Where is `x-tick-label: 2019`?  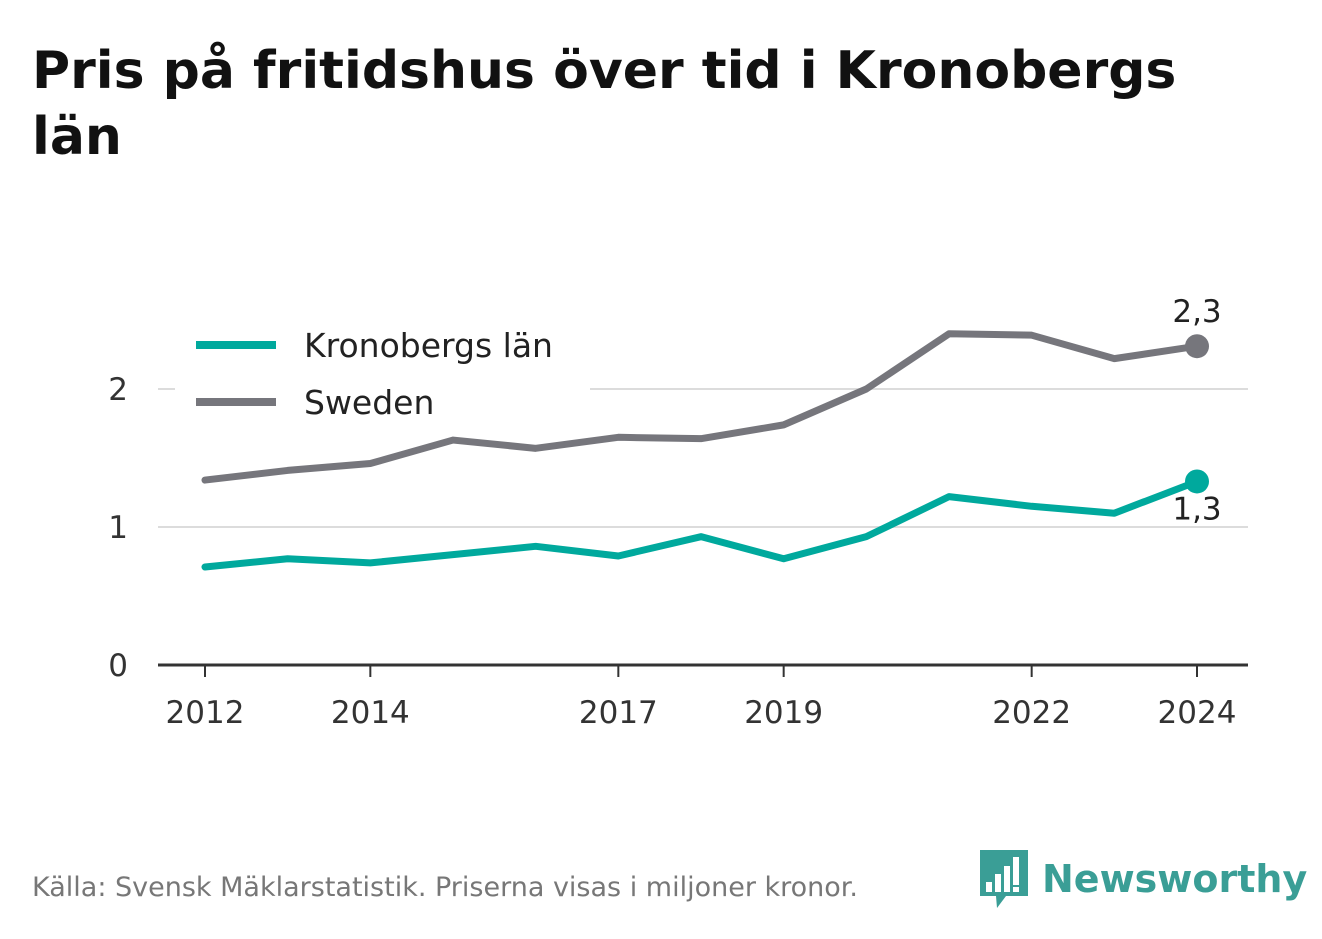 x-tick-label: 2019 is located at coordinates (783, 713).